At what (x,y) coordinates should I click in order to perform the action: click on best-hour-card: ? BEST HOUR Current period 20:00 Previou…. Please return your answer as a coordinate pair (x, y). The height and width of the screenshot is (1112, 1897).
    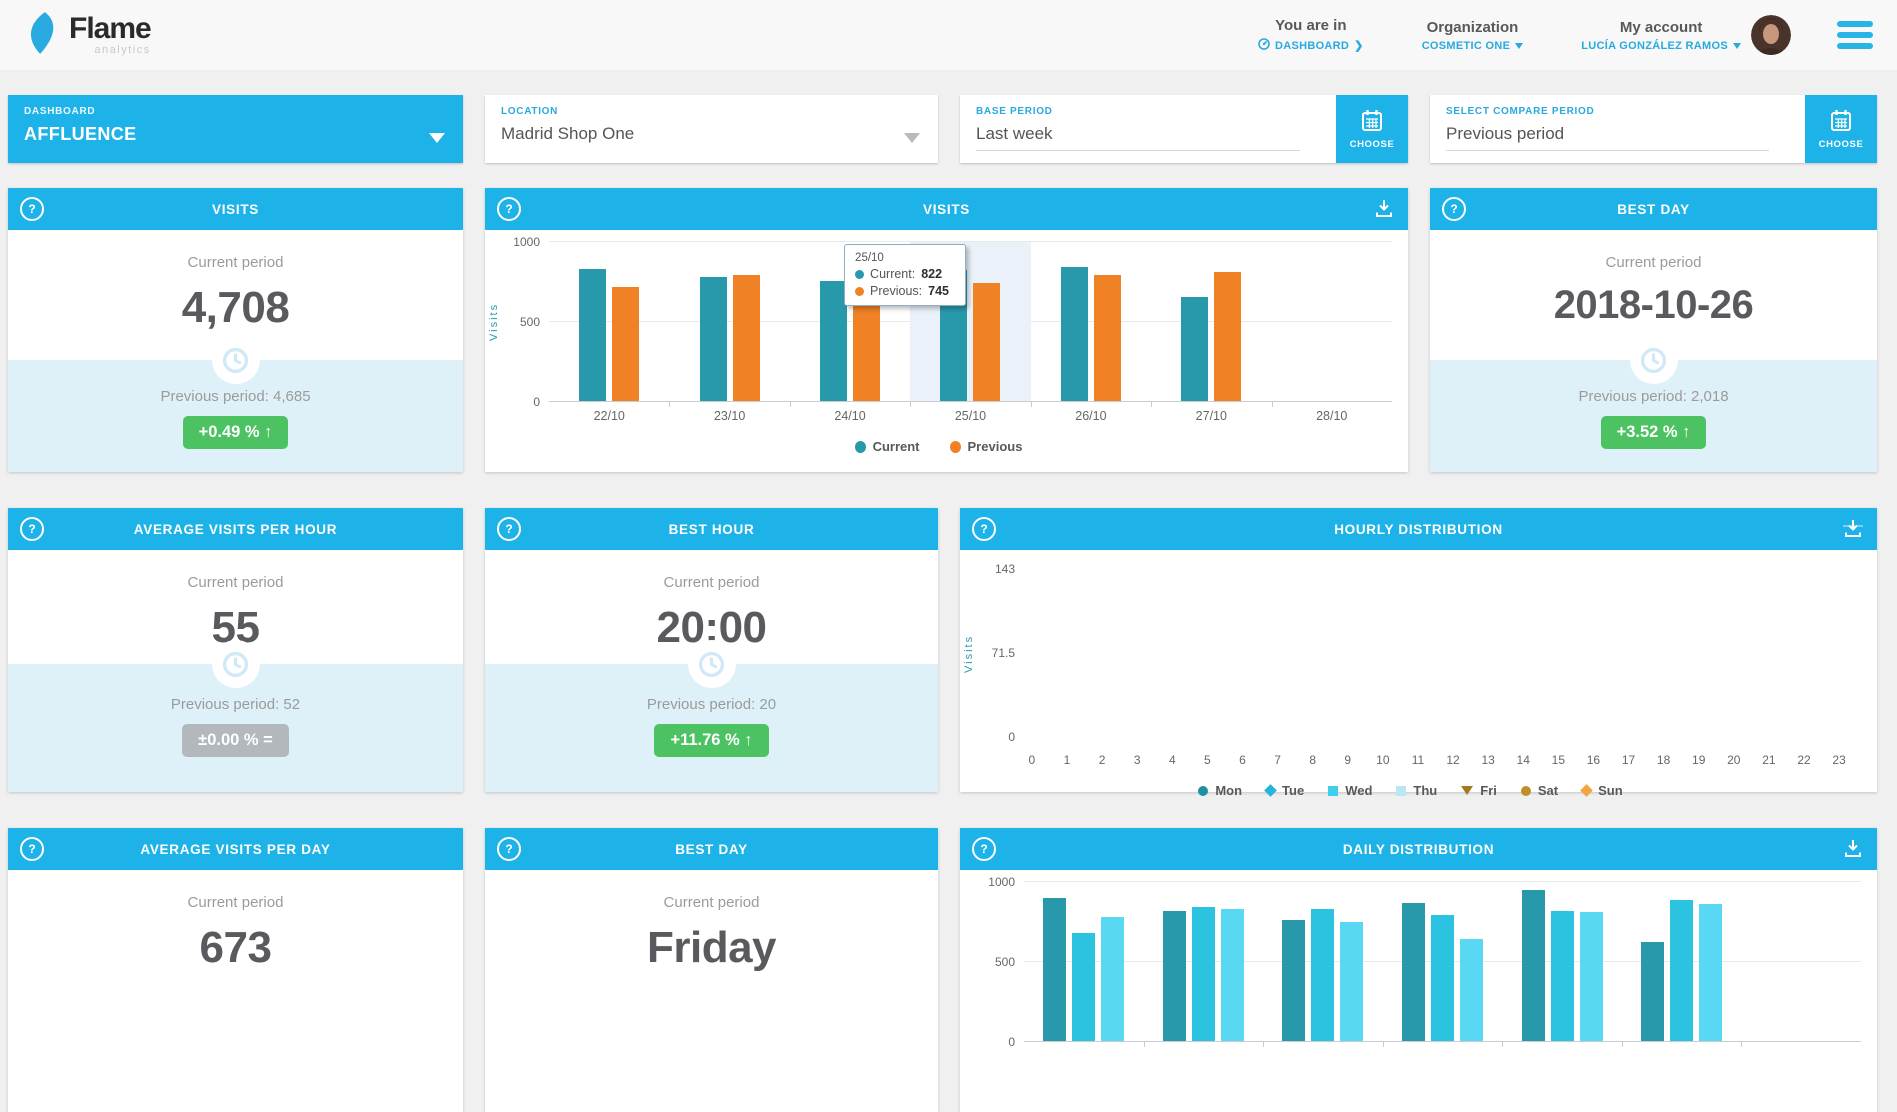
    Looking at the image, I should click on (711, 650).